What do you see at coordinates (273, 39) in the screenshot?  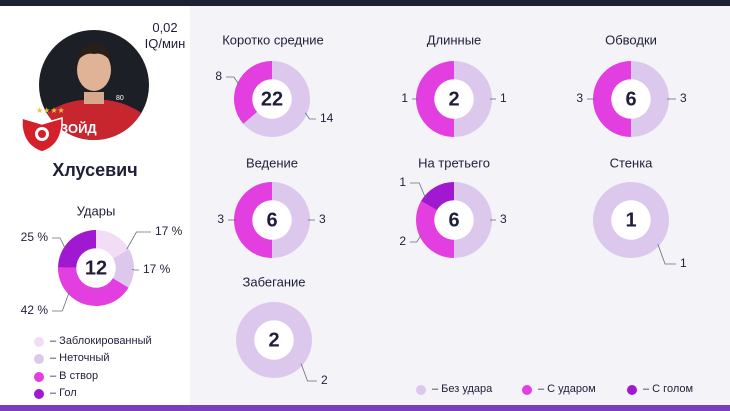 I see `chart-коротко-средние-title: Коротко средние` at bounding box center [273, 39].